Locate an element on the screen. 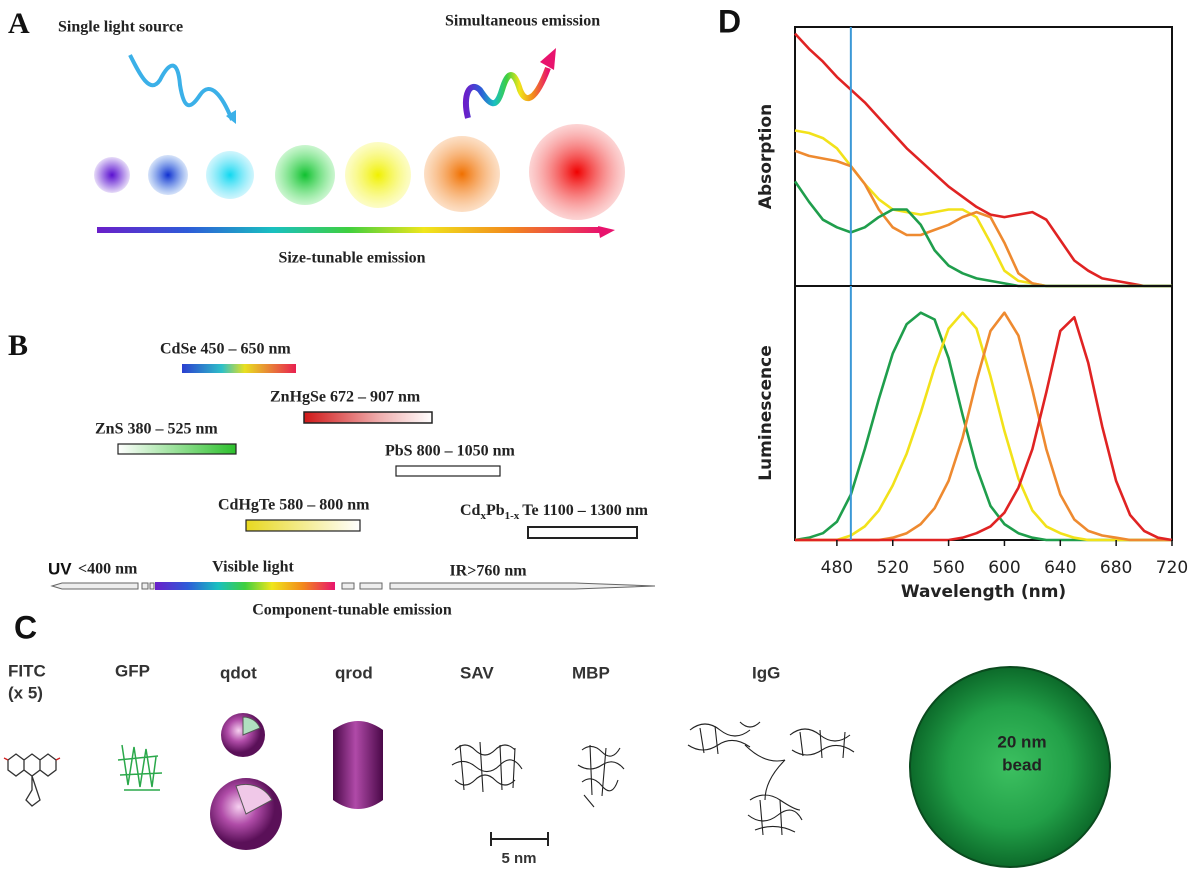 This screenshot has height=884, width=1195. y-axis-label: Absorption is located at coordinates (766, 156).